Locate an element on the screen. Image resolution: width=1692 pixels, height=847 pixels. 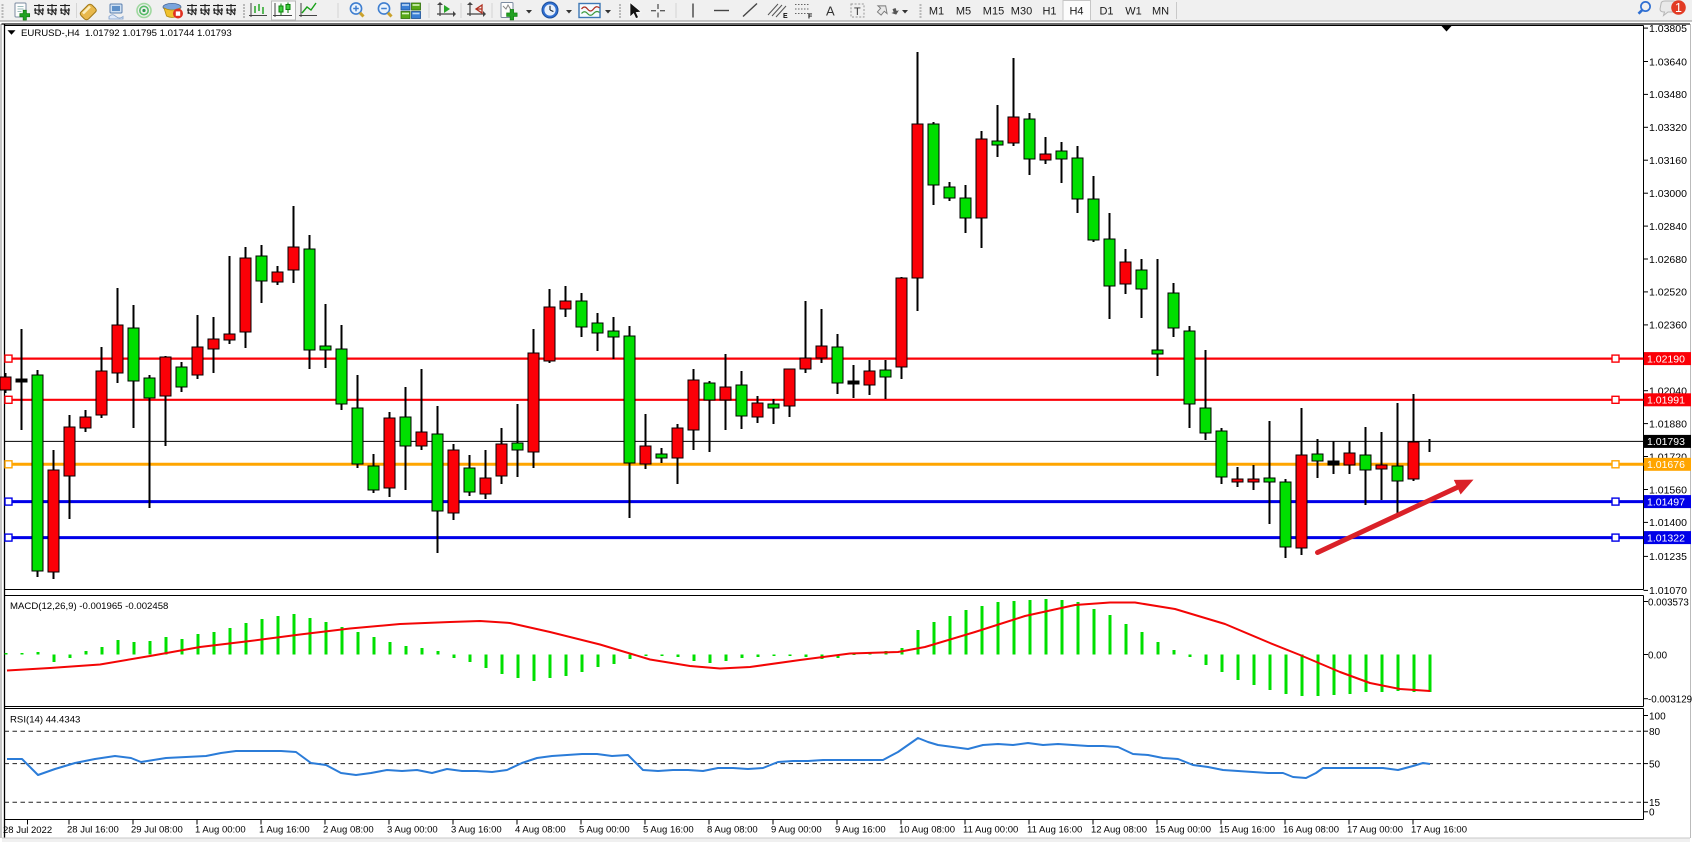
svg-text: RSI(14) 44.4343 is located at coordinates (45, 720).